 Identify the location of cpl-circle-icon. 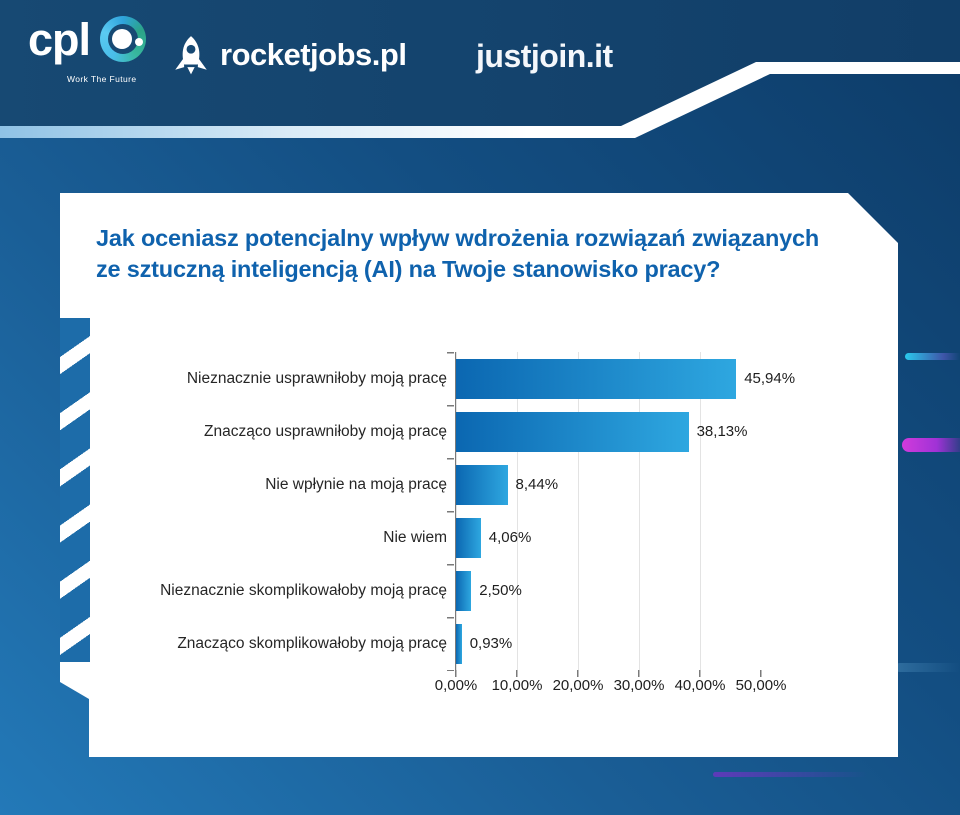
(123, 39).